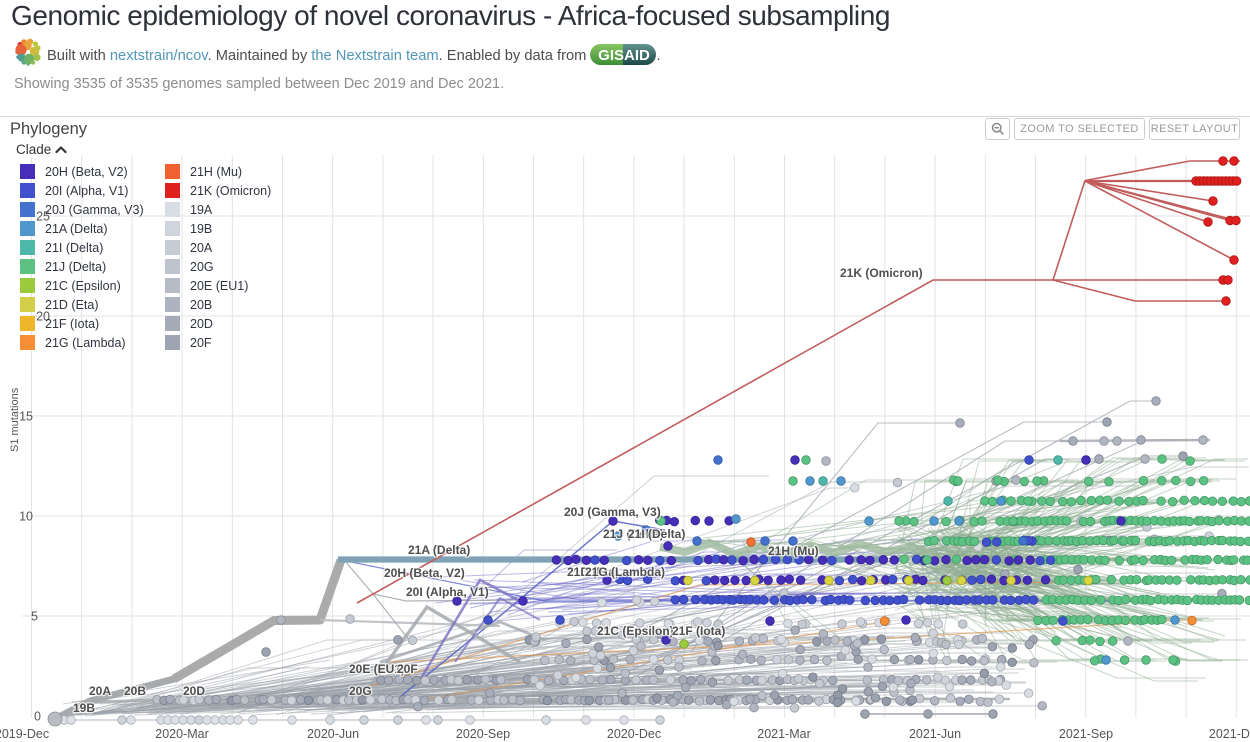  Describe the element at coordinates (793, 551) in the screenshot. I see `svg-text: 21H (Mu)` at that location.